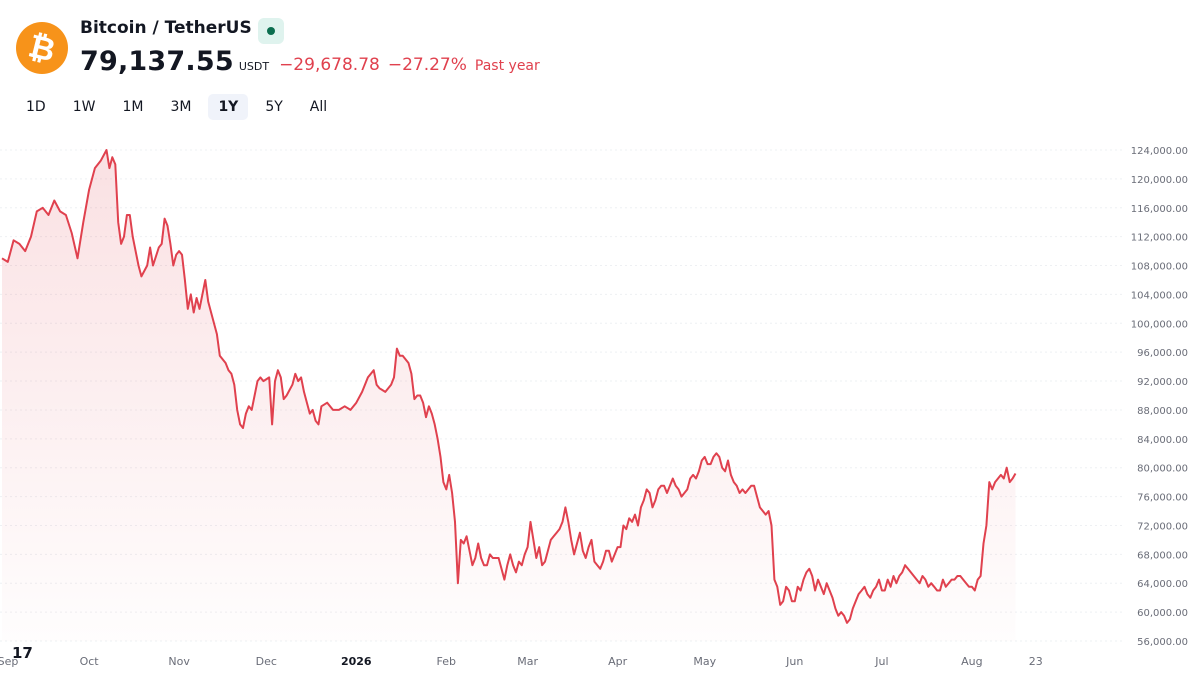 The width and height of the screenshot is (1200, 675). What do you see at coordinates (157, 61) in the screenshot?
I see `last-price: 79,137.55` at bounding box center [157, 61].